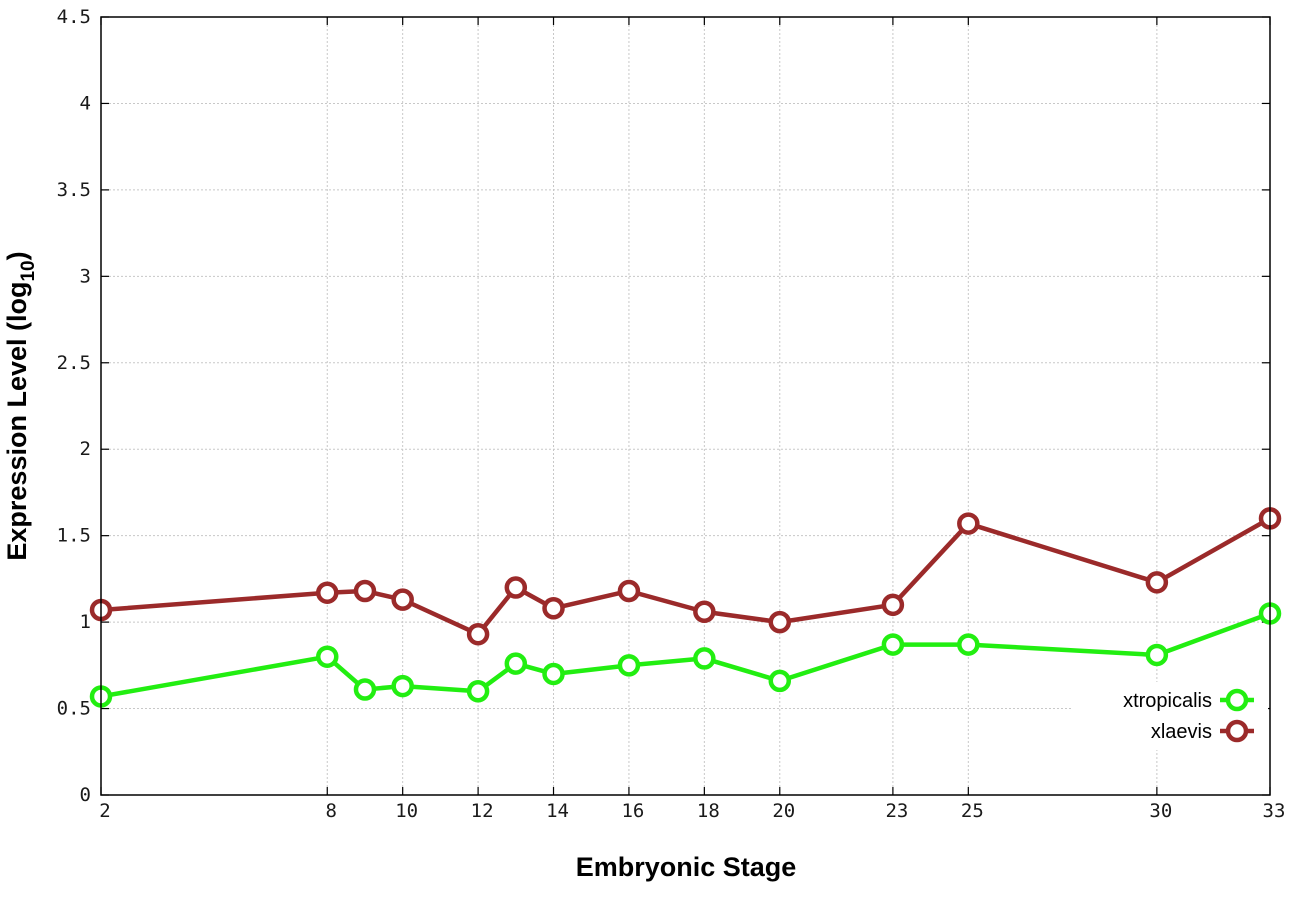  I want to click on legend-label-xtropicalis: xtropicalis, so click(1167, 701).